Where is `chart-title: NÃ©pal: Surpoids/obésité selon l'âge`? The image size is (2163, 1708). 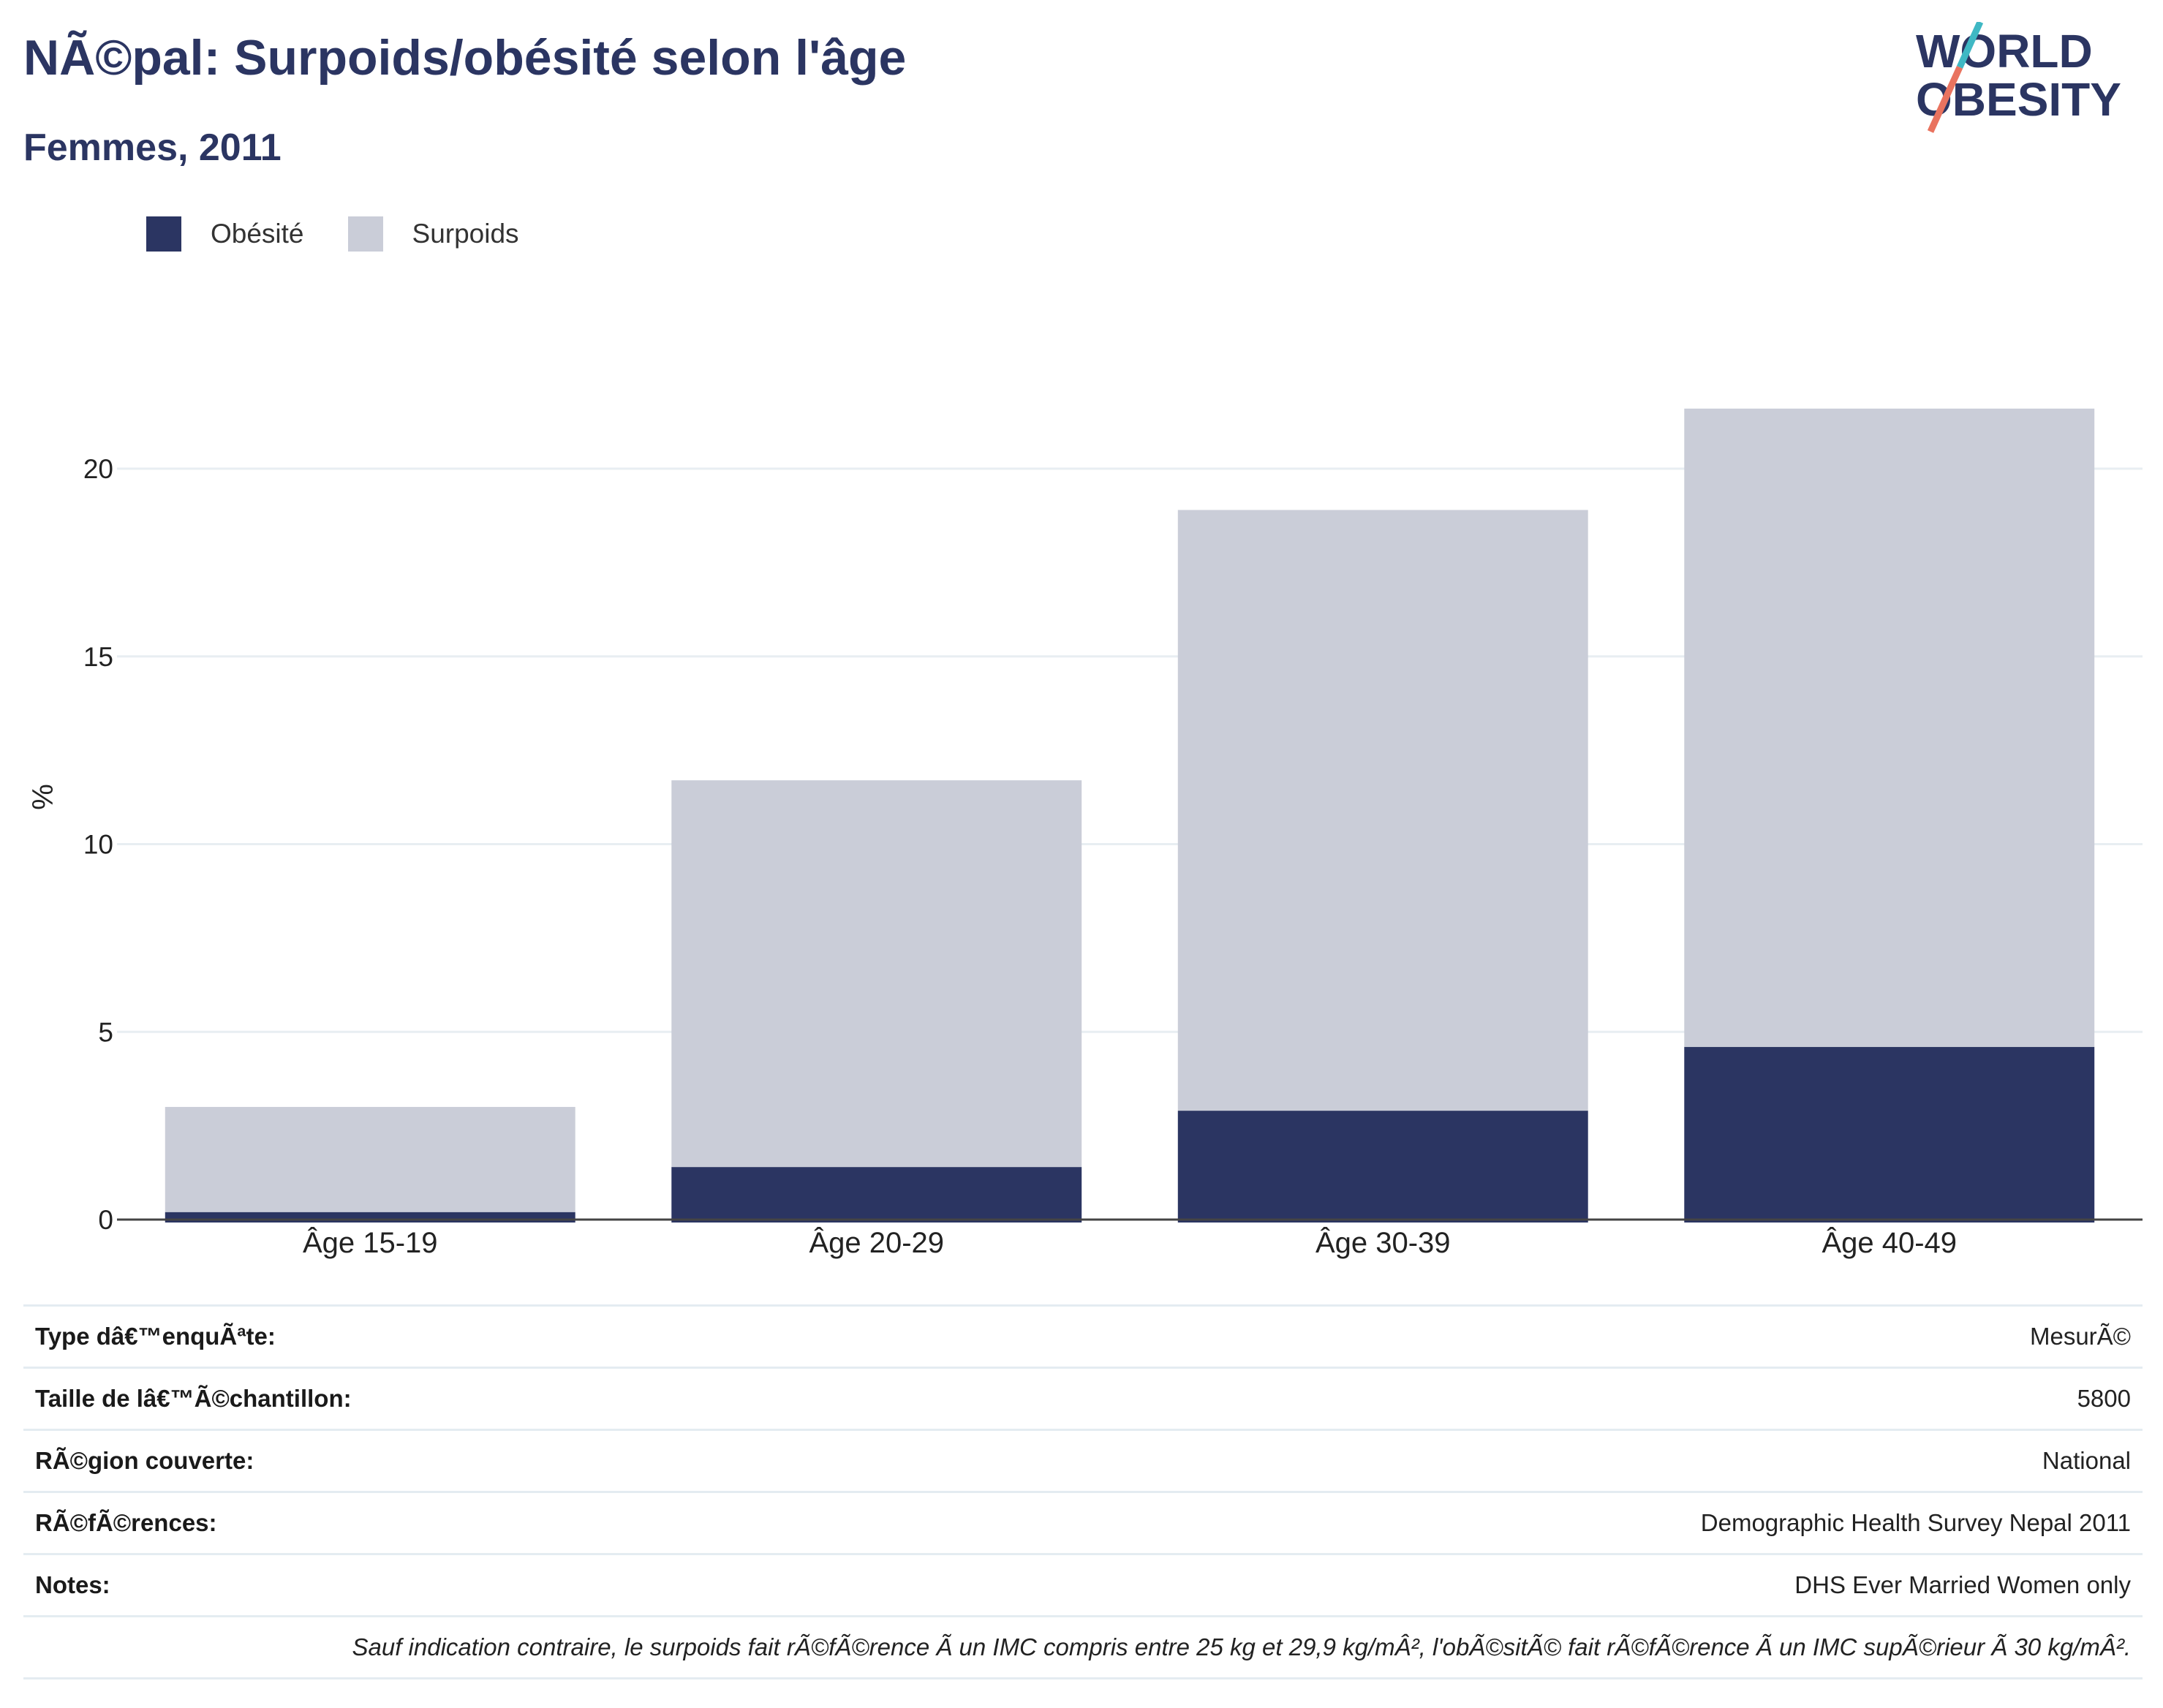 chart-title: NÃ©pal: Surpoids/obésité selon l'âge is located at coordinates (465, 58).